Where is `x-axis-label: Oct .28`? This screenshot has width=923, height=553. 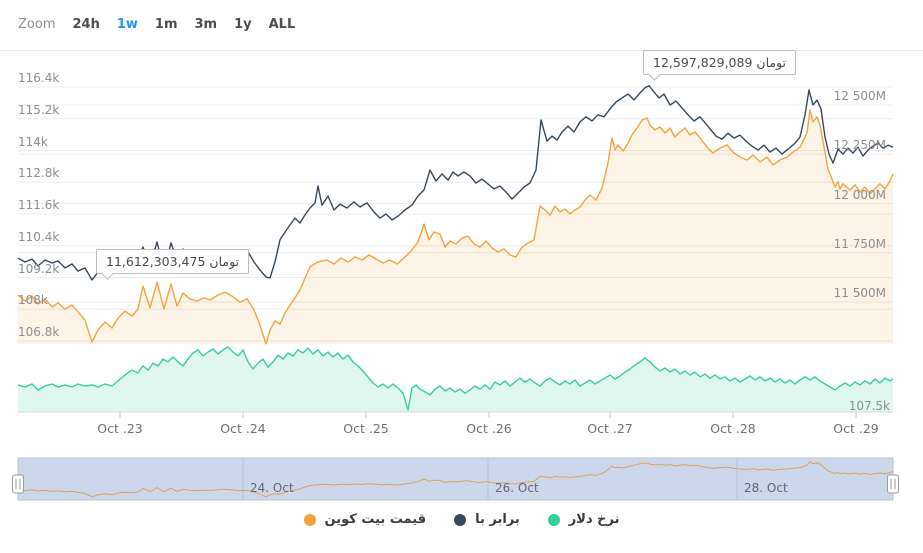
x-axis-label: Oct .28 is located at coordinates (733, 428).